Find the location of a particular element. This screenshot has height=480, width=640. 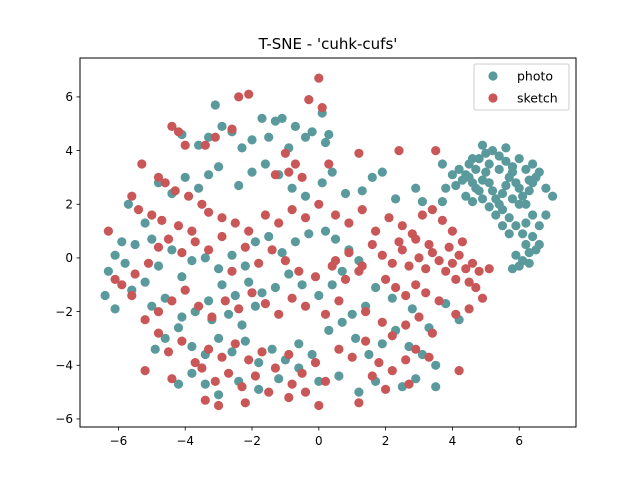

legend-label-photo: photo is located at coordinates (535, 76).